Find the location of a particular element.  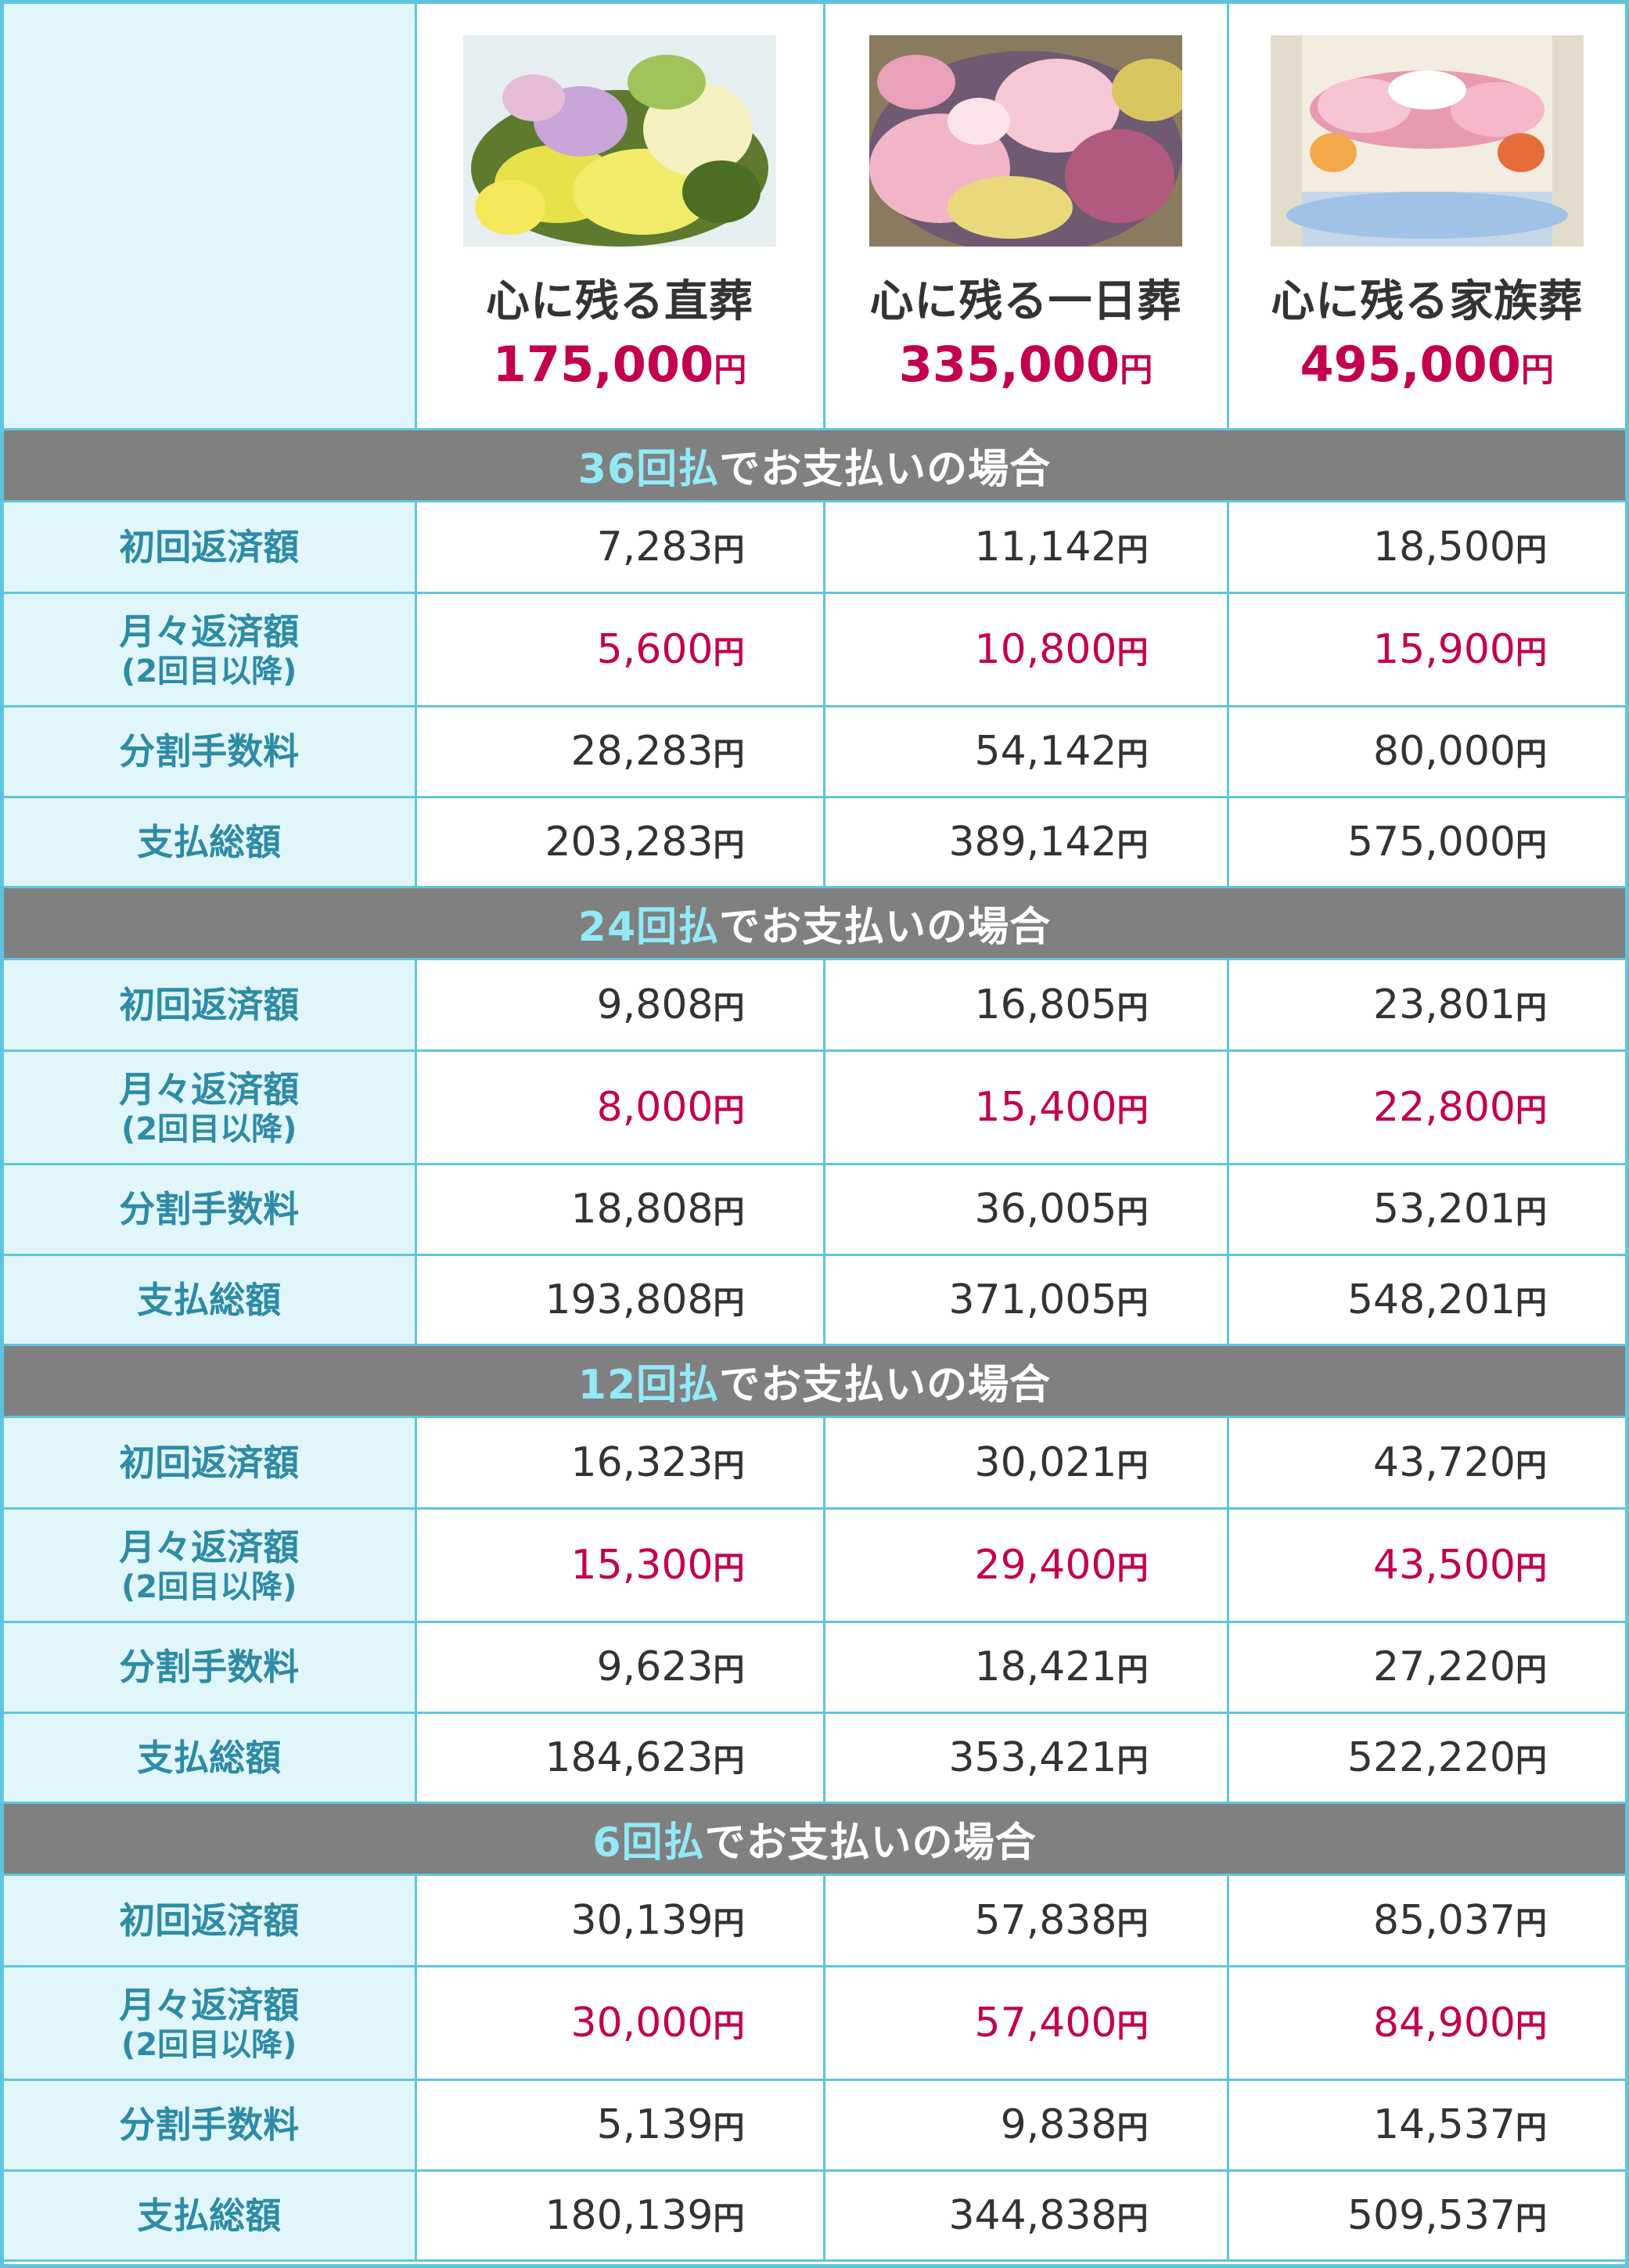

table-row-total: 支払総額 193,808円 371,005円 548,201円 is located at coordinates (814, 1299).